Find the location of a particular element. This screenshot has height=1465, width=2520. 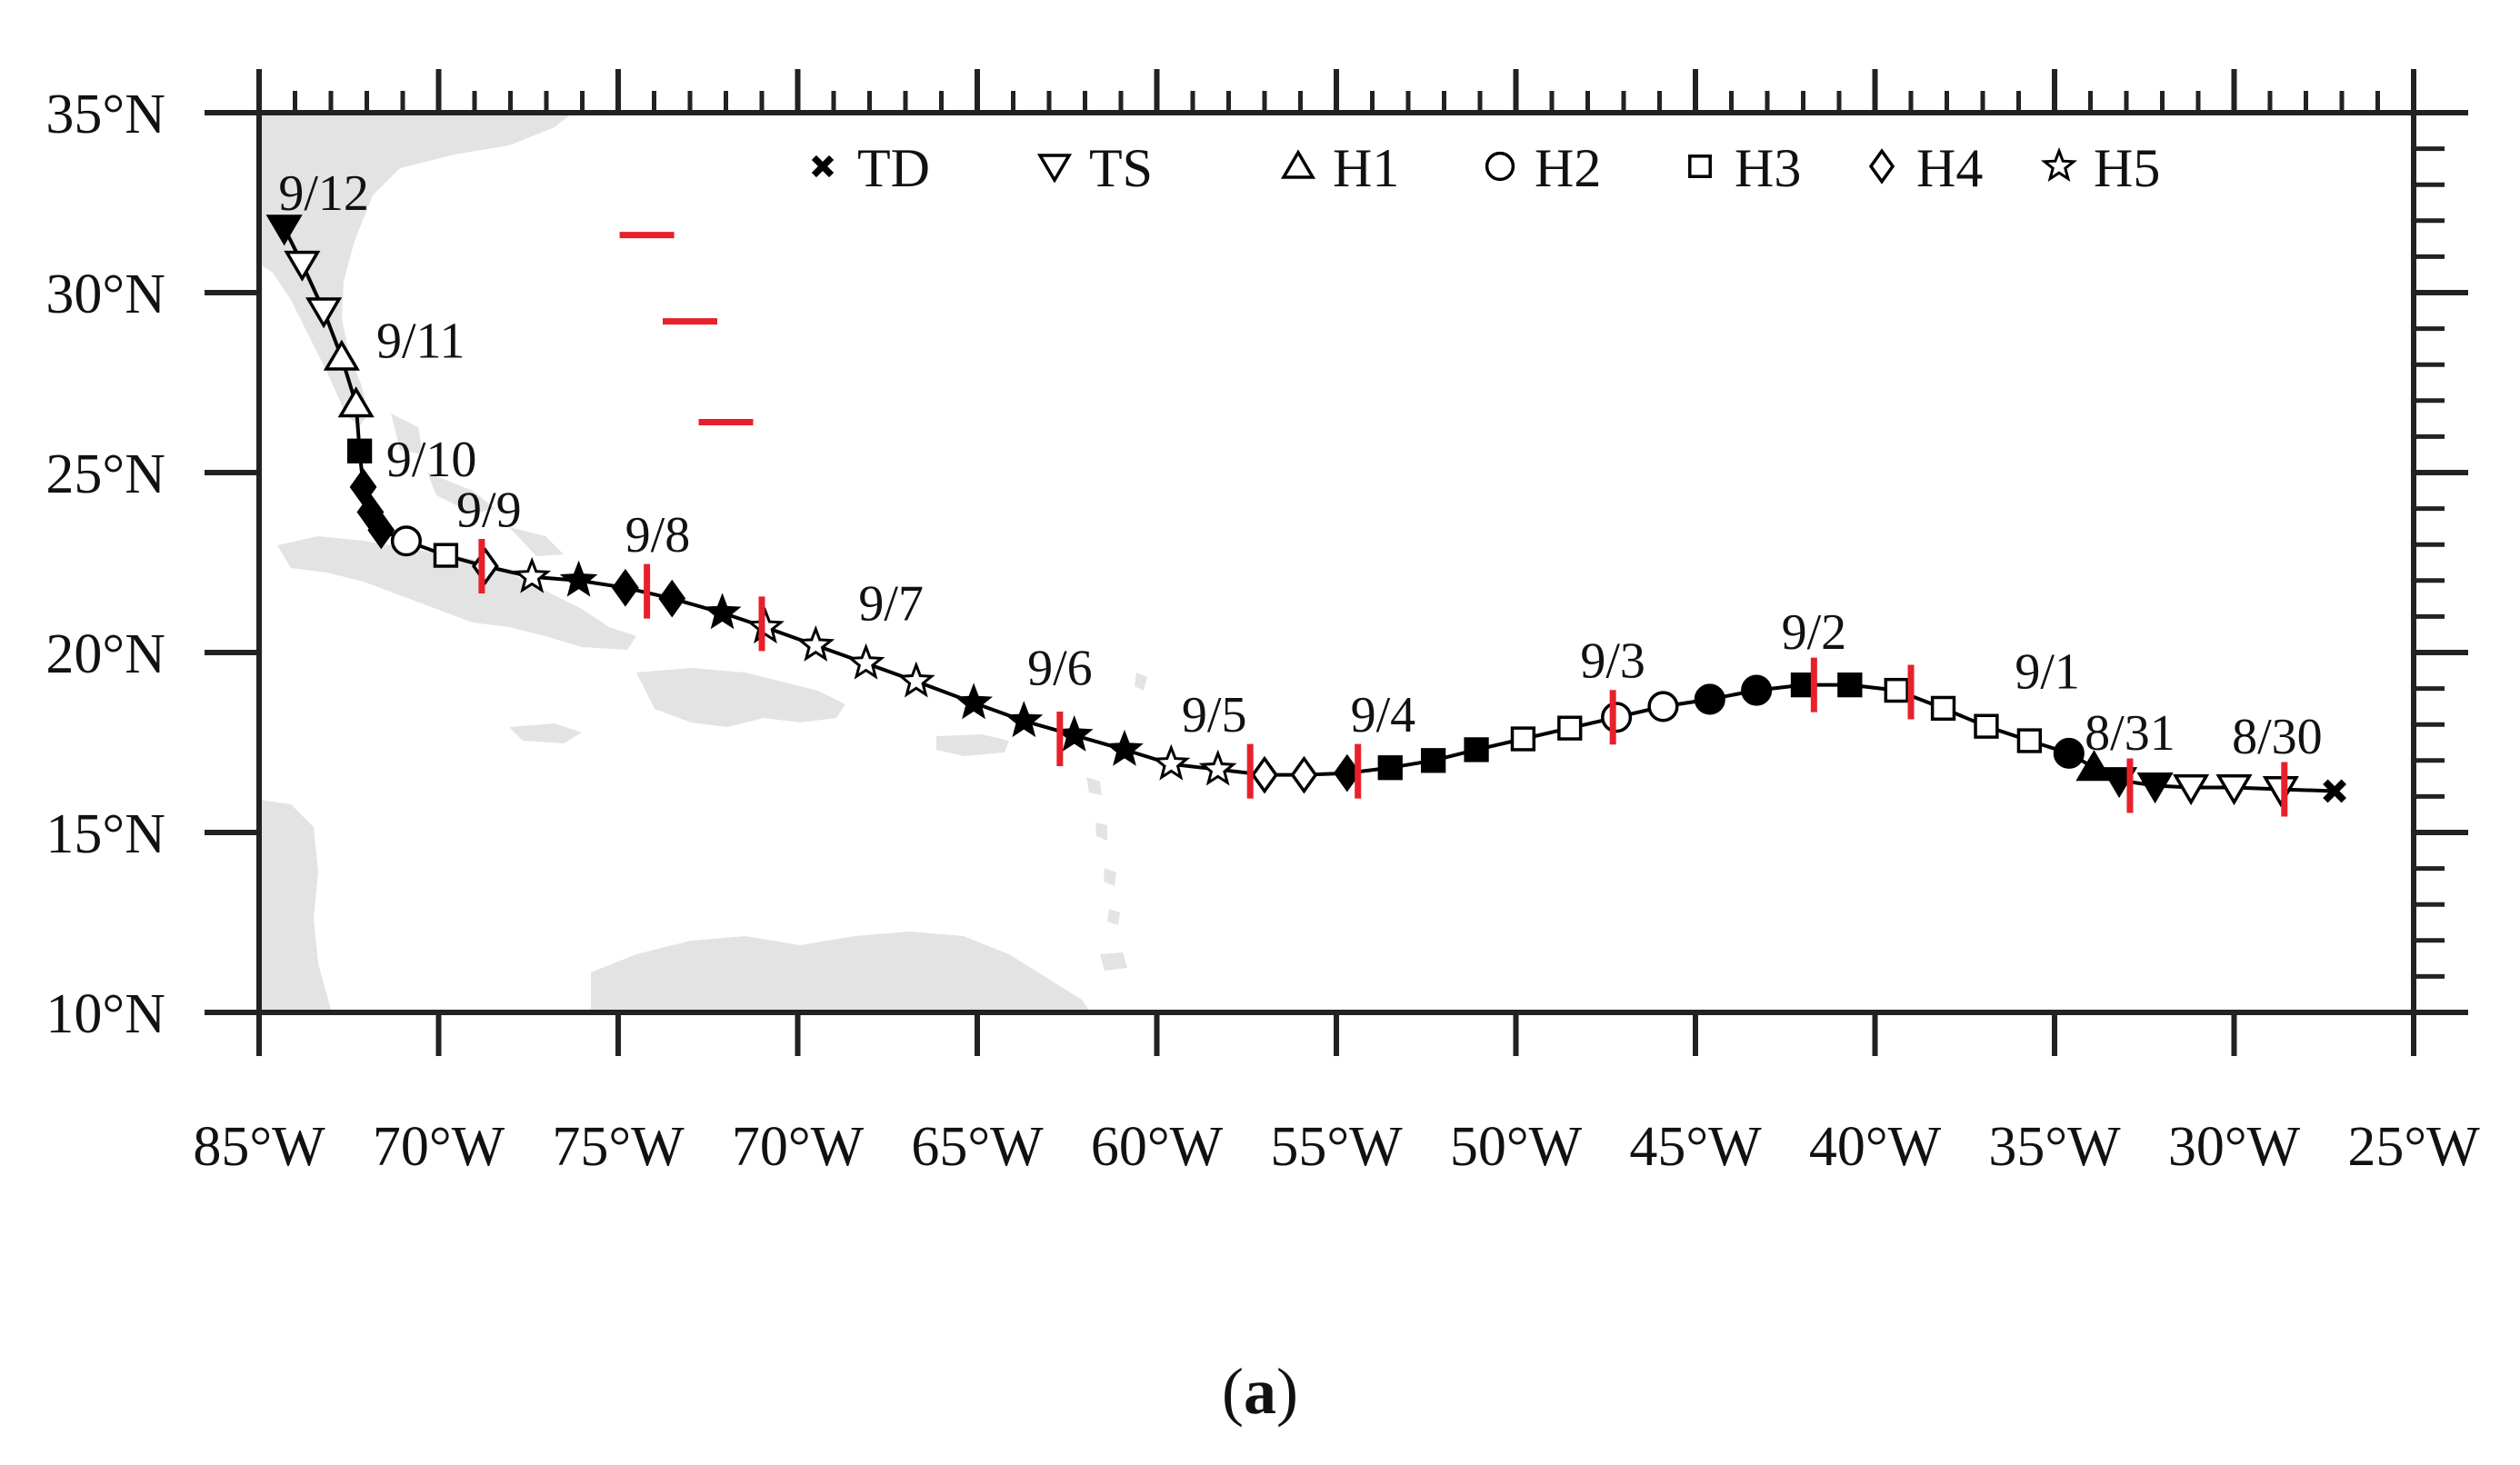

x-tick-label: 50°W is located at coordinates (1516, 1147).